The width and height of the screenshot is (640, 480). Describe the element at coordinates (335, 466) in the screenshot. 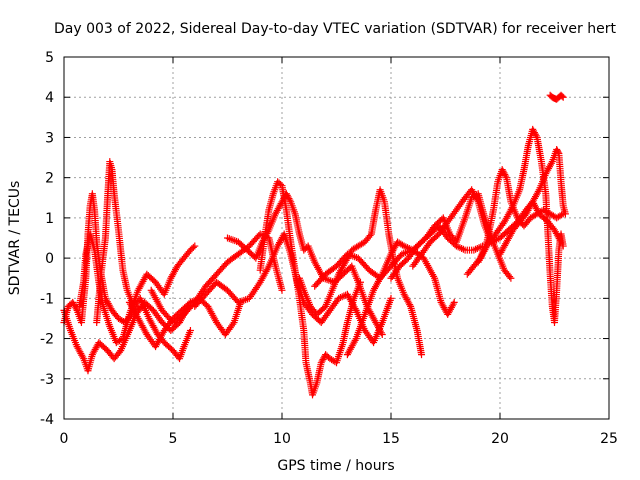

I see `x-axis-label: GPS time / hours` at that location.